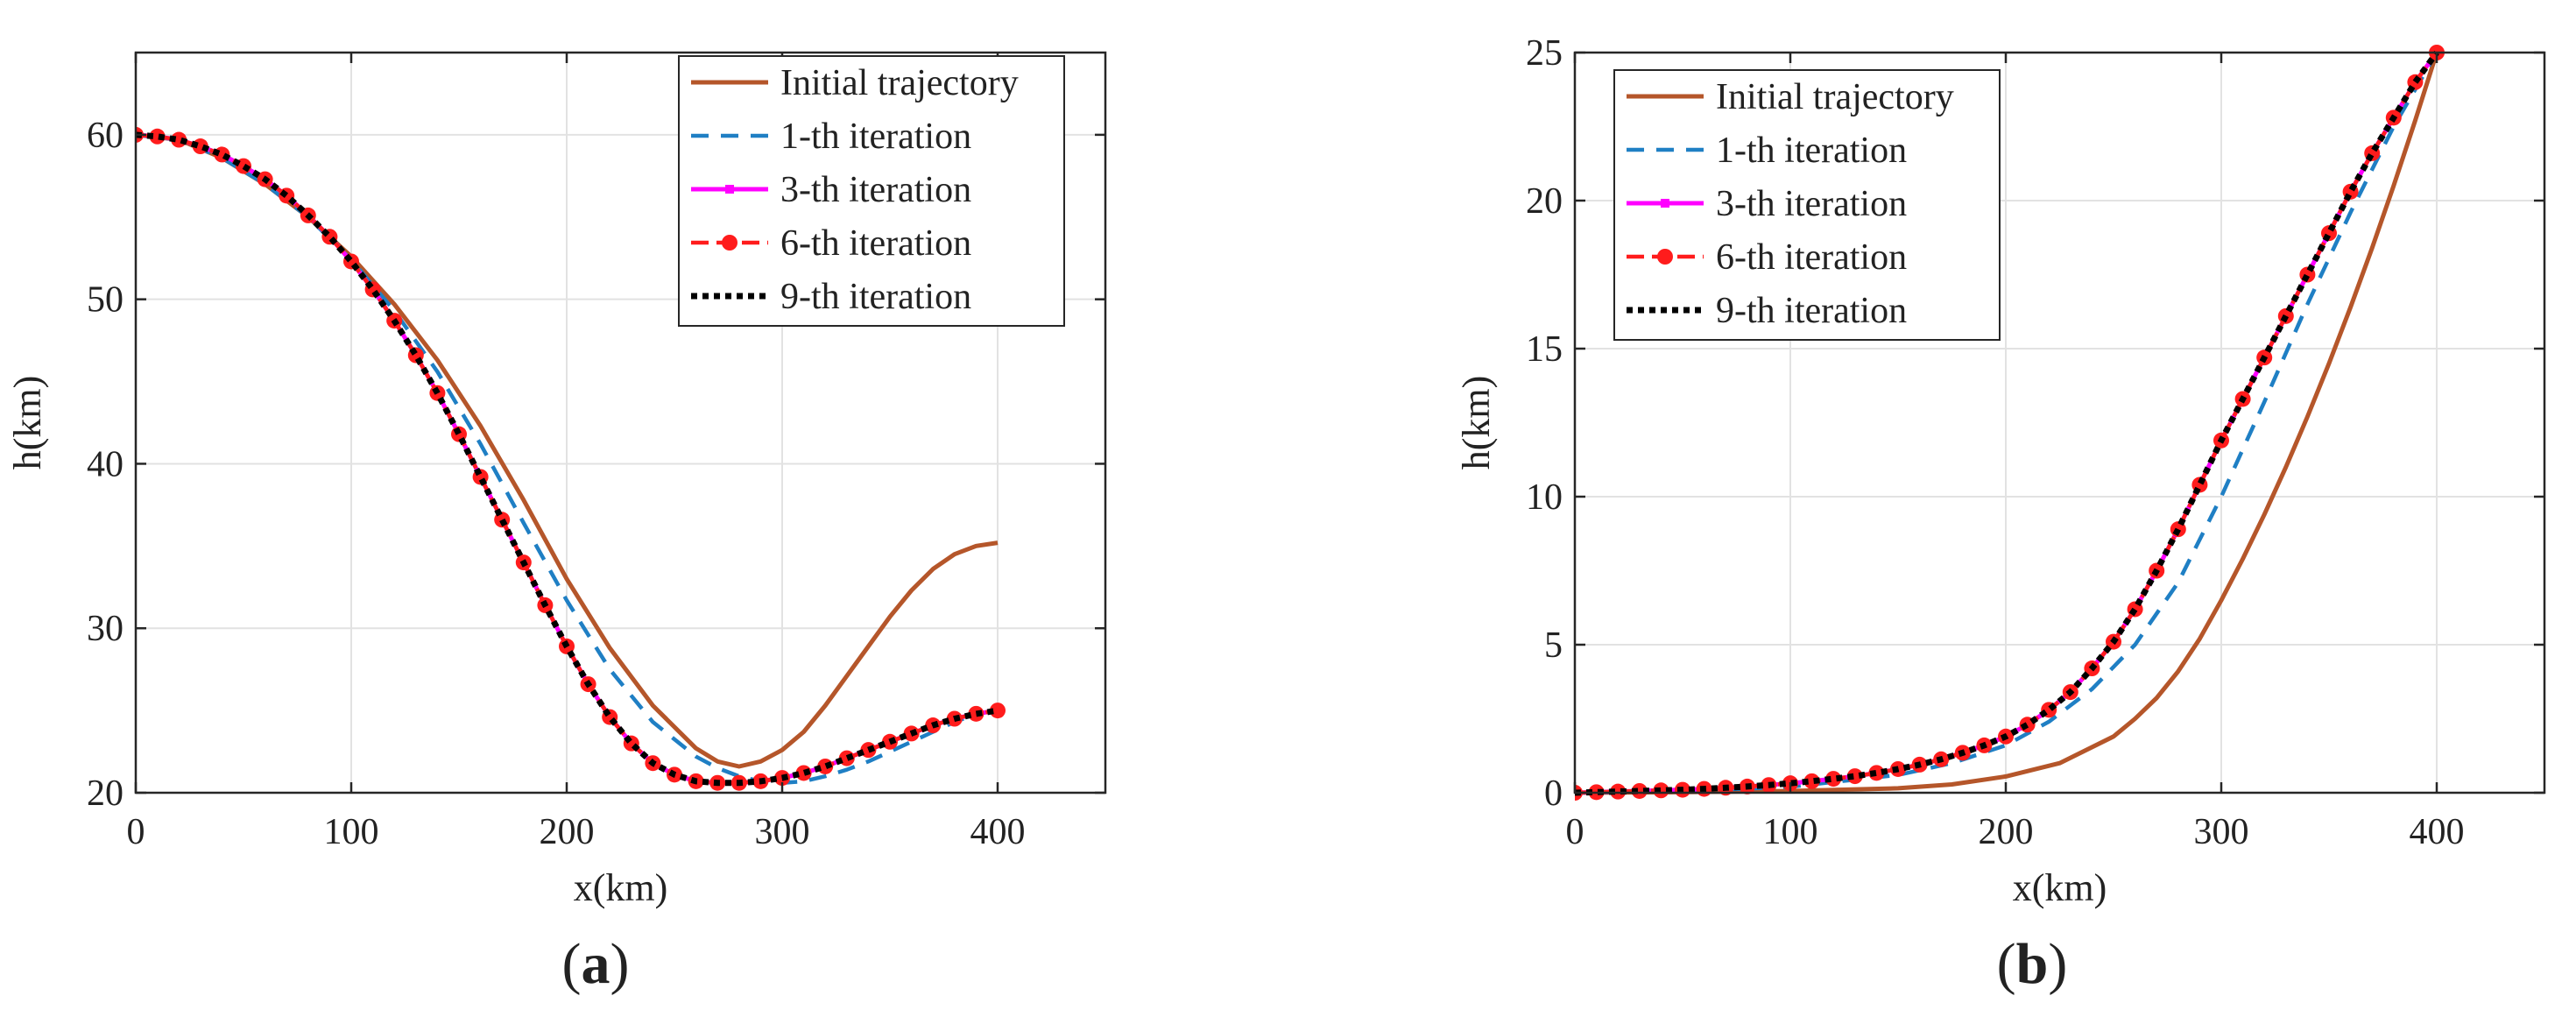 The image size is (2576, 1024). What do you see at coordinates (1544, 349) in the screenshot?
I see `y-tick-label: 15` at bounding box center [1544, 349].